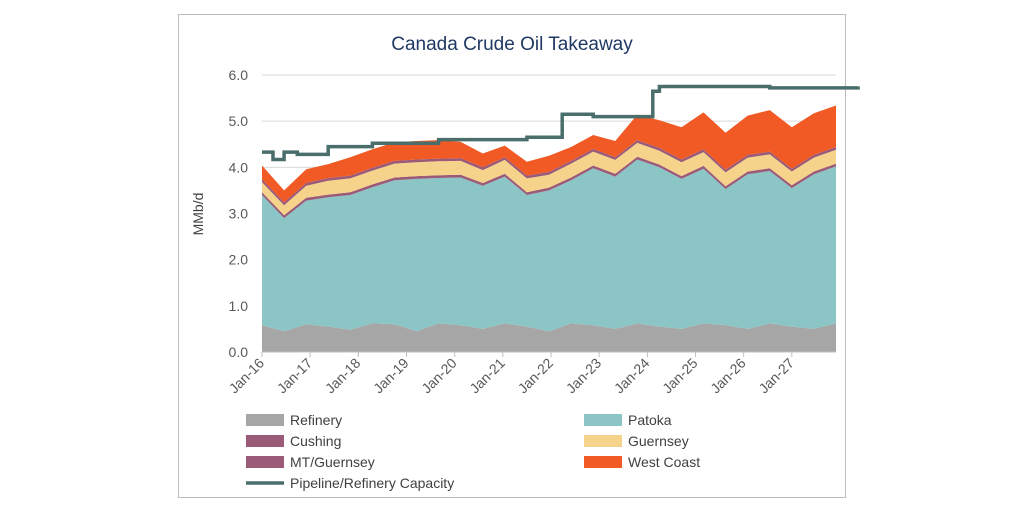 Image resolution: width=1024 pixels, height=512 pixels. I want to click on area-refinery, so click(549, 337).